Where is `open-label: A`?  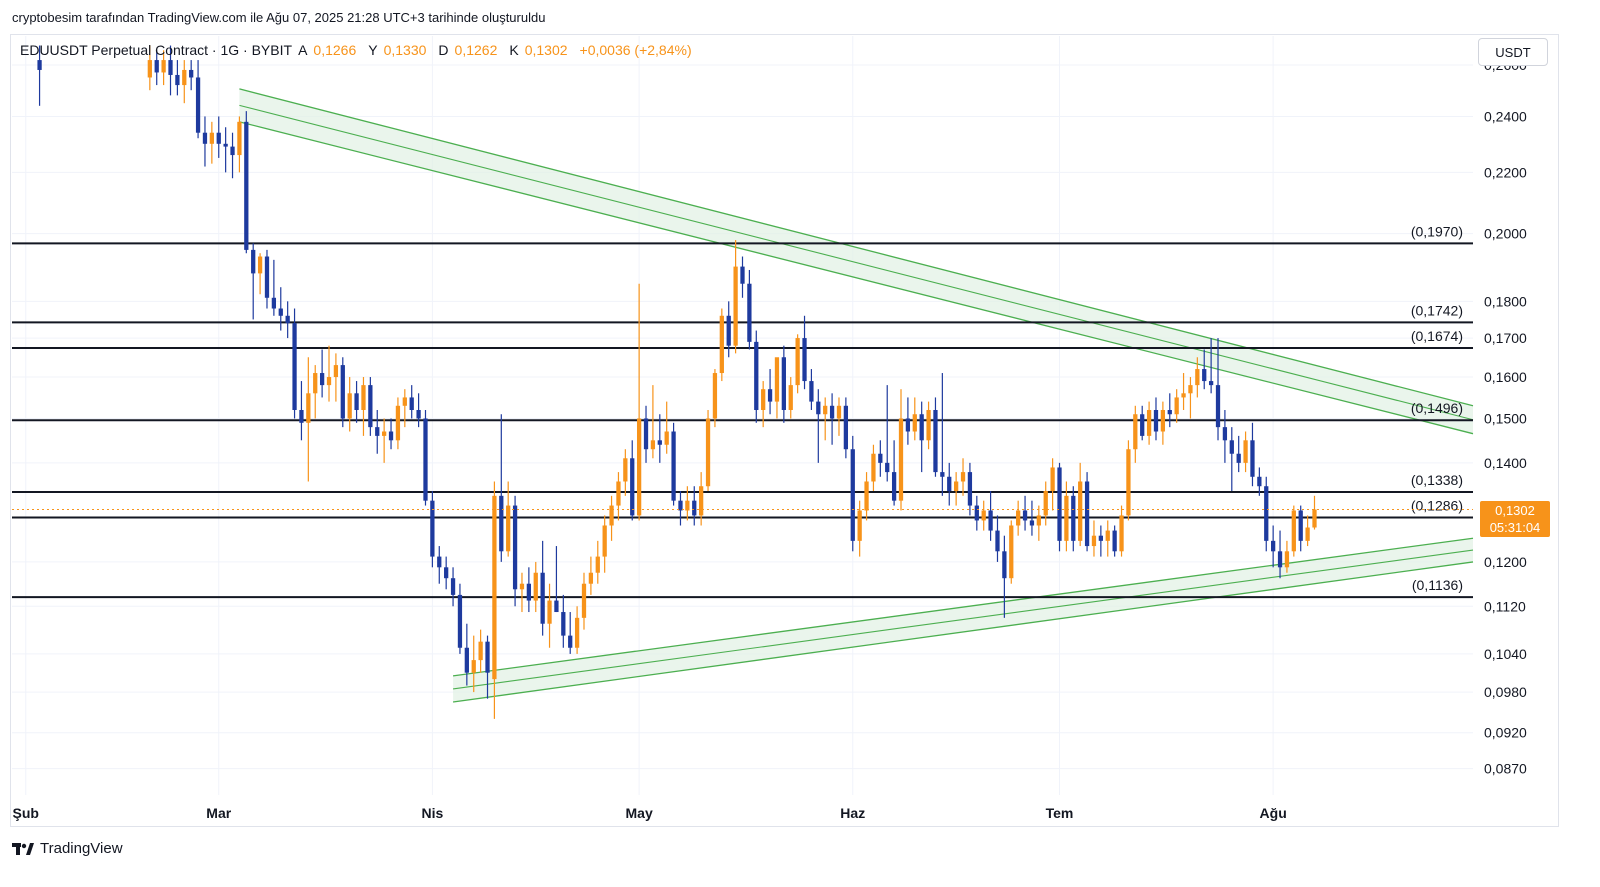 open-label: A is located at coordinates (303, 50).